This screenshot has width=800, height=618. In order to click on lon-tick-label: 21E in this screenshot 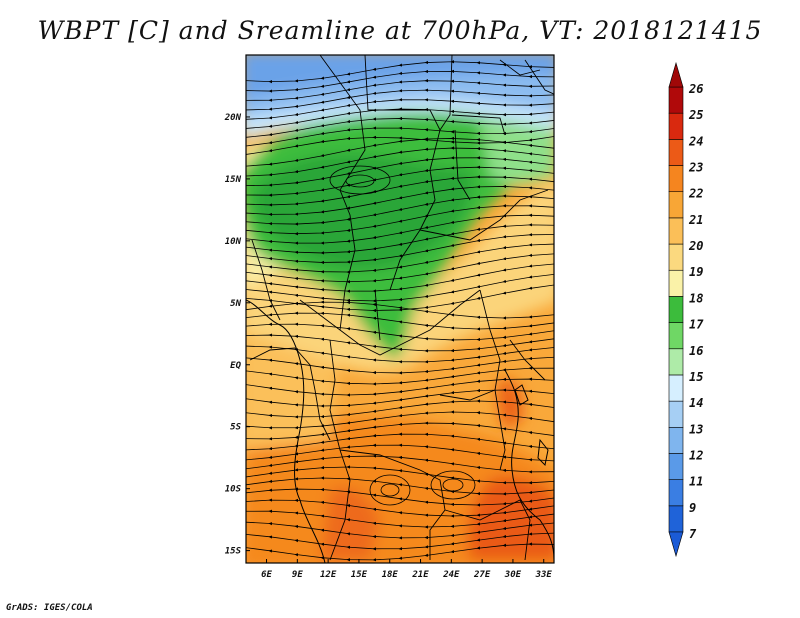, I will do `click(420, 575)`.